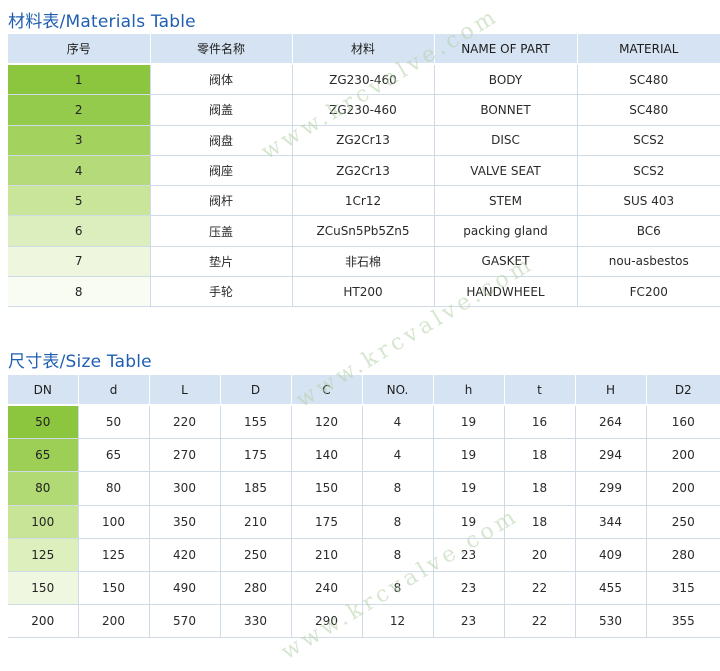  I want to click on size-row: 150 150 490 280 240 8 23 22 455 315, so click(364, 588).